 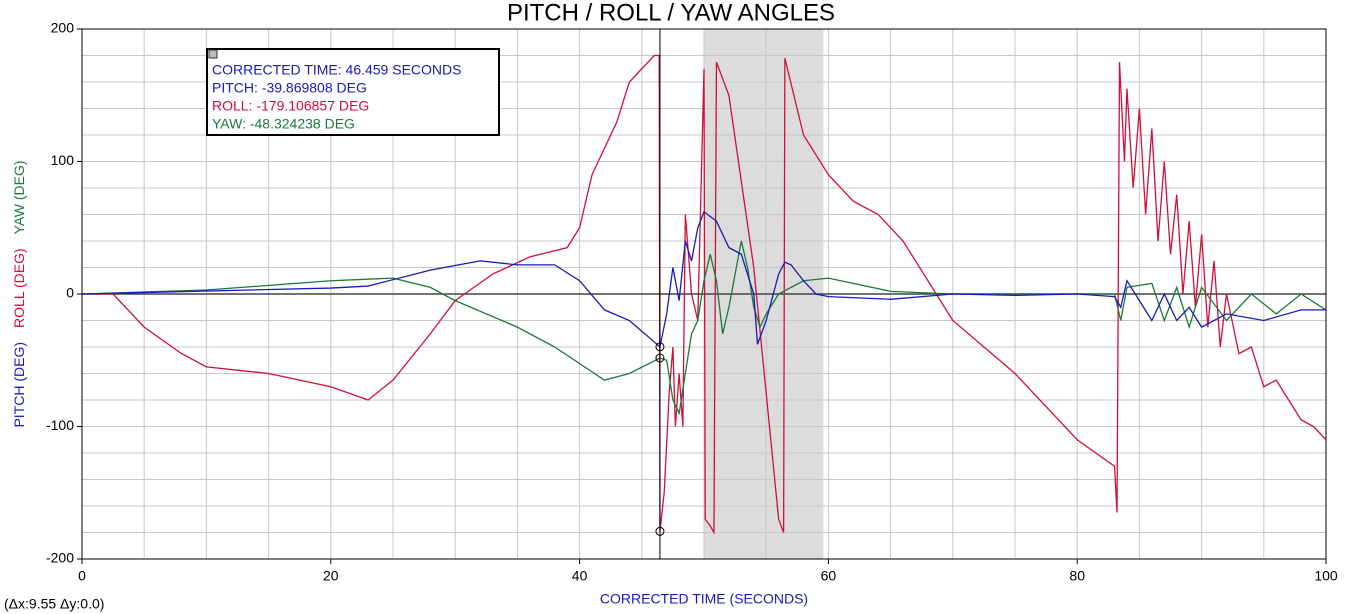 I want to click on tooltip-line: YAW: -48.324238 DEG, so click(x=283, y=124).